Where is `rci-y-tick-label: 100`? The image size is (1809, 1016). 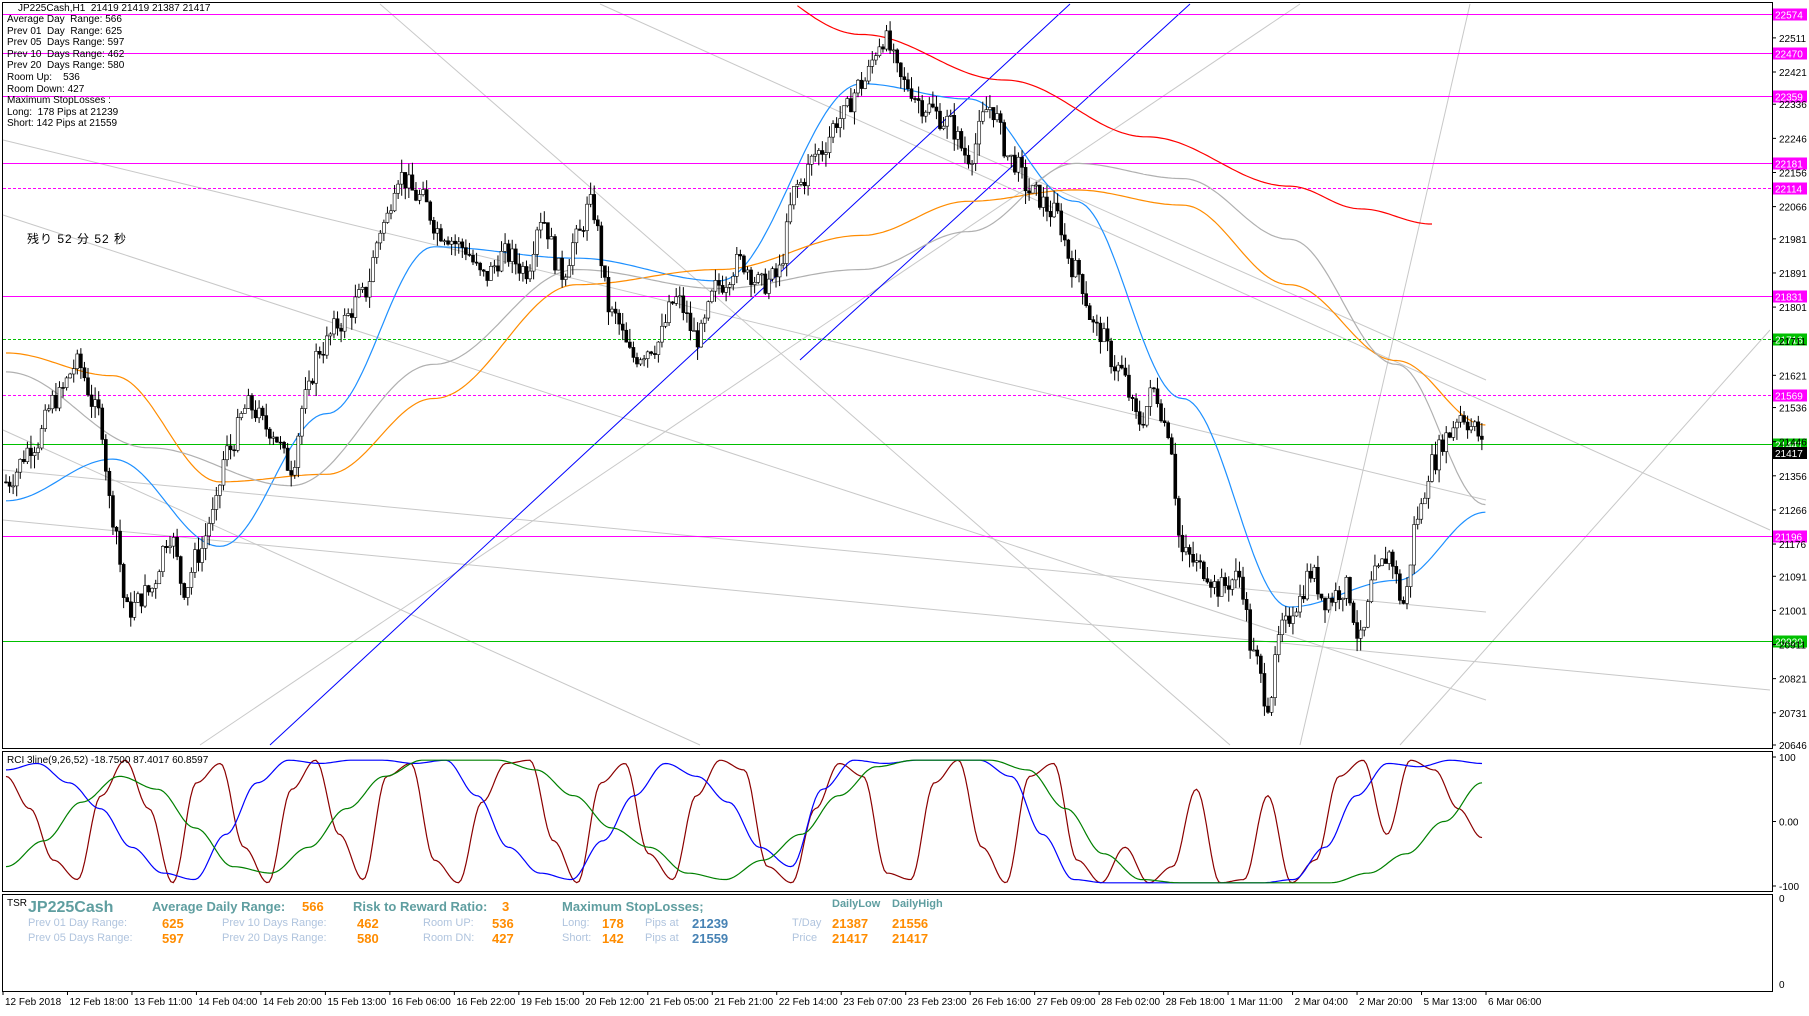 rci-y-tick-label: 100 is located at coordinates (1787, 758).